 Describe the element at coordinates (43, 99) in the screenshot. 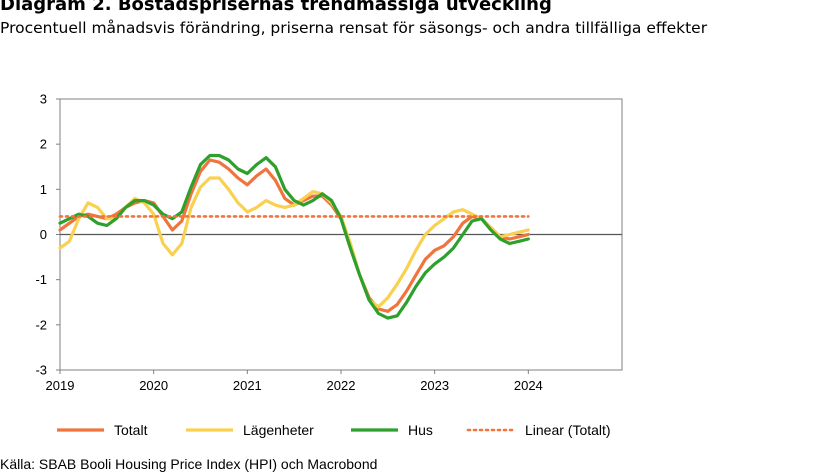

I see `y-tick-label: 3` at that location.